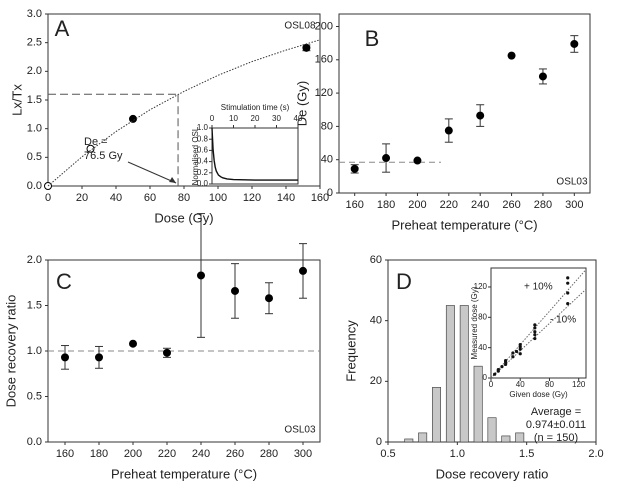  What do you see at coordinates (464, 224) in the screenshot?
I see `x-axis-label: Preheat temperature (°C)` at bounding box center [464, 224].